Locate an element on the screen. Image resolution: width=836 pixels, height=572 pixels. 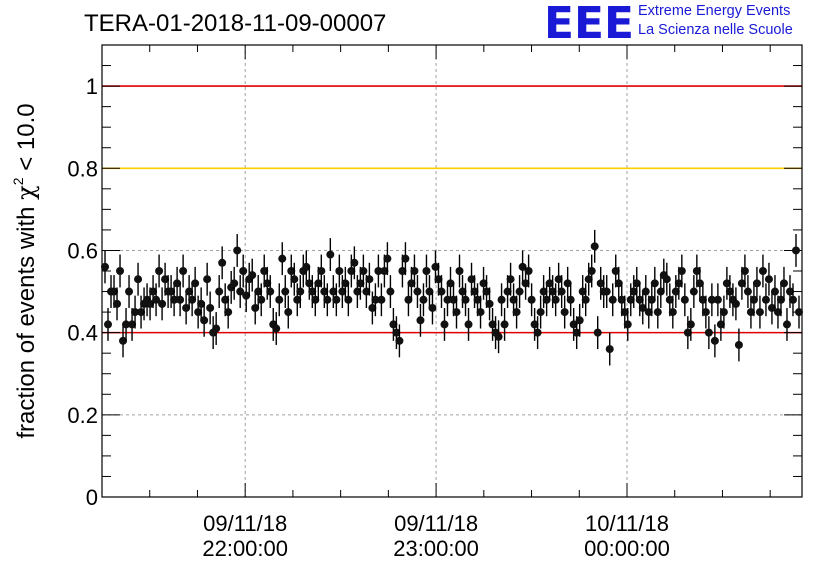
x-tick-label-date: 09/11/18 is located at coordinates (436, 523).